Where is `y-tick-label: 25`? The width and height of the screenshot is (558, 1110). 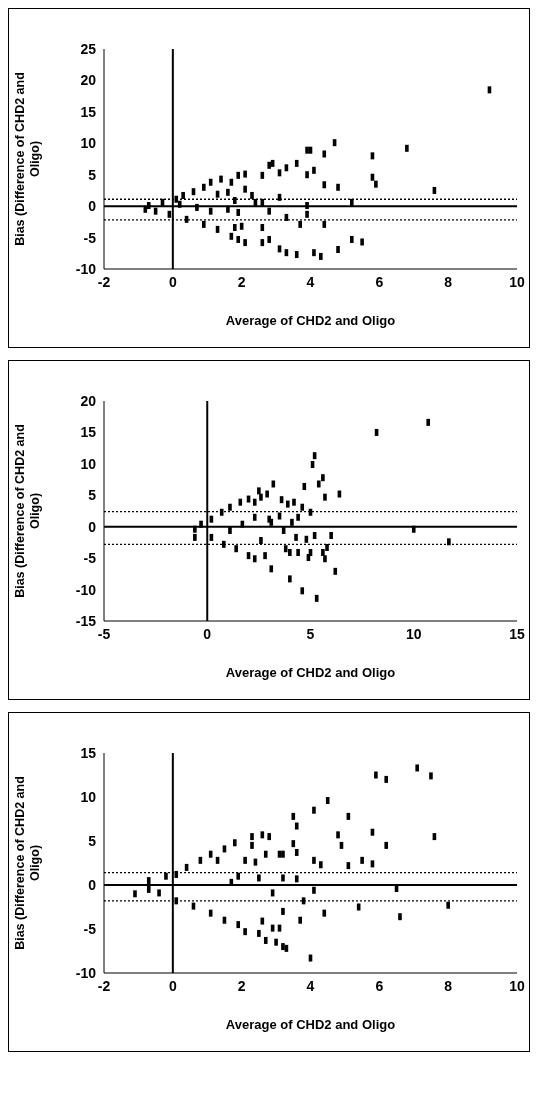 y-tick-label: 25 is located at coordinates (88, 48).